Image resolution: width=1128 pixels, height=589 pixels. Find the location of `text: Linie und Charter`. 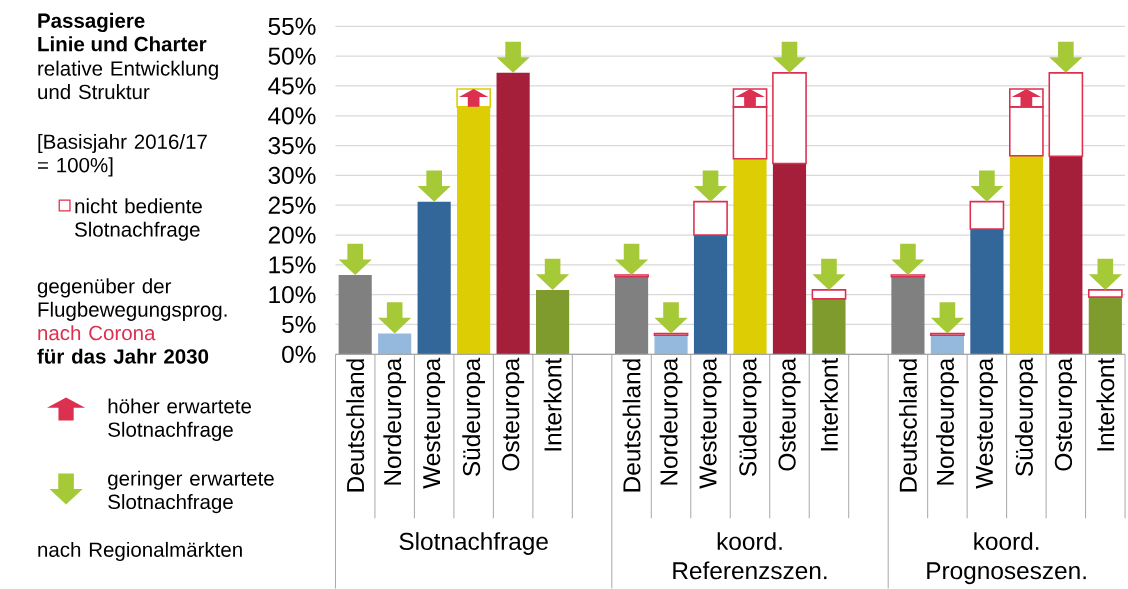

text: Linie und Charter is located at coordinates (122, 44).